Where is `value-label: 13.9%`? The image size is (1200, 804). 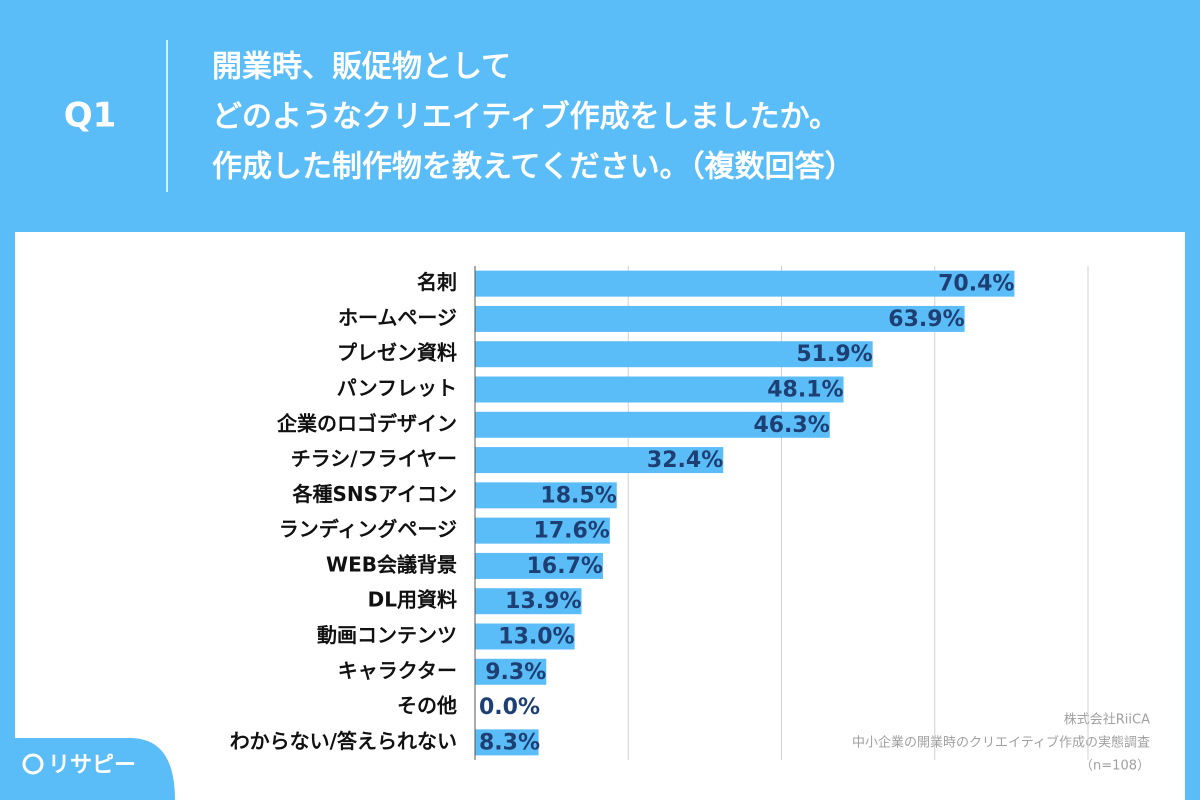
value-label: 13.9% is located at coordinates (543, 601).